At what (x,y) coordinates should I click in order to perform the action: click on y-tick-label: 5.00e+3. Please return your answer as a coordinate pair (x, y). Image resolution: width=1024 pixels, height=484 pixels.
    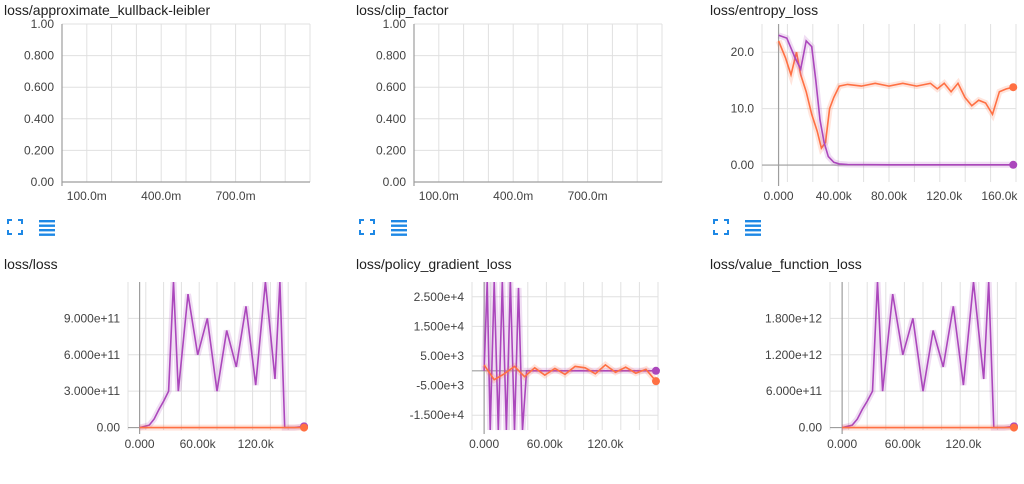
    Looking at the image, I should click on (442, 356).